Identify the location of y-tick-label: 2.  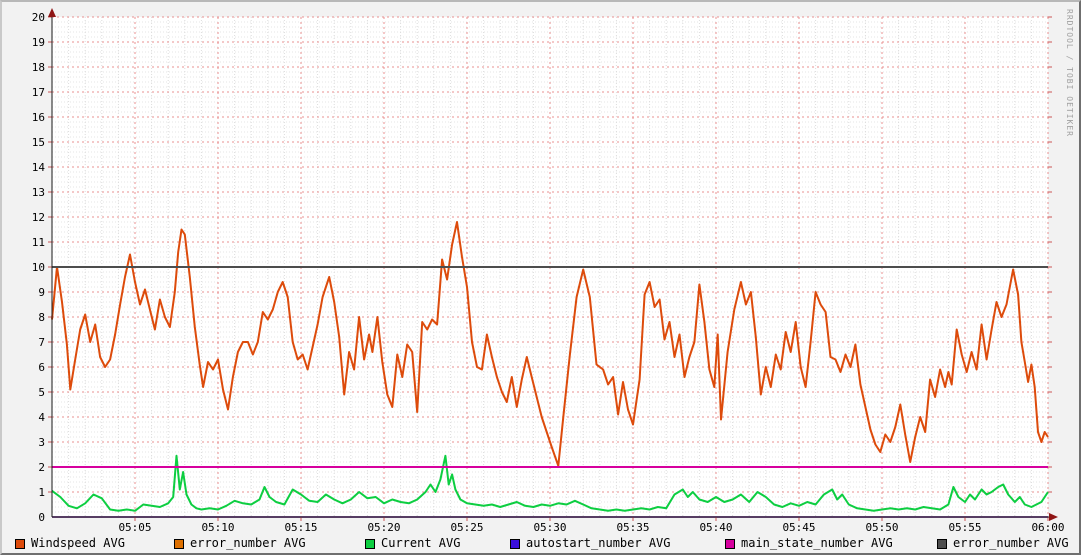
(41, 467).